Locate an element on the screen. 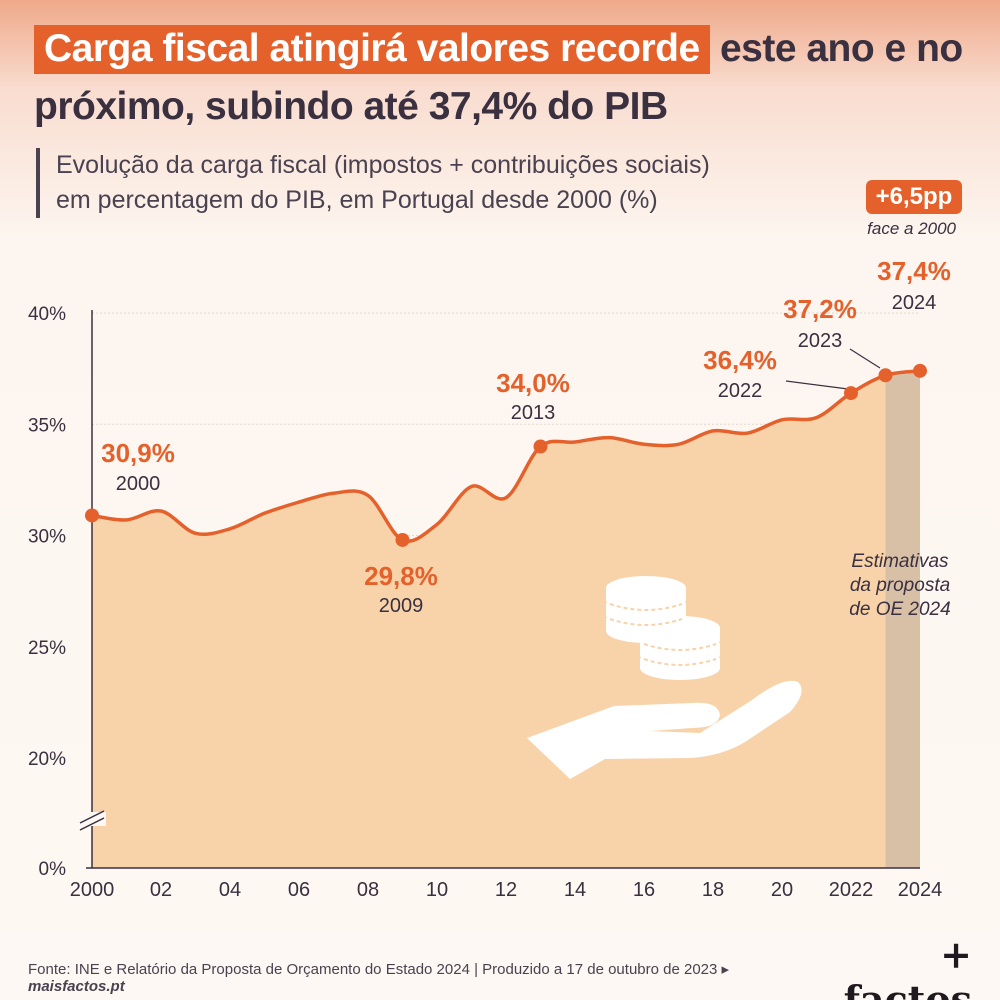 Image resolution: width=1000 pixels, height=1000 pixels. title-highlight: Carga fiscal atingirá valores recorde is located at coordinates (372, 49).